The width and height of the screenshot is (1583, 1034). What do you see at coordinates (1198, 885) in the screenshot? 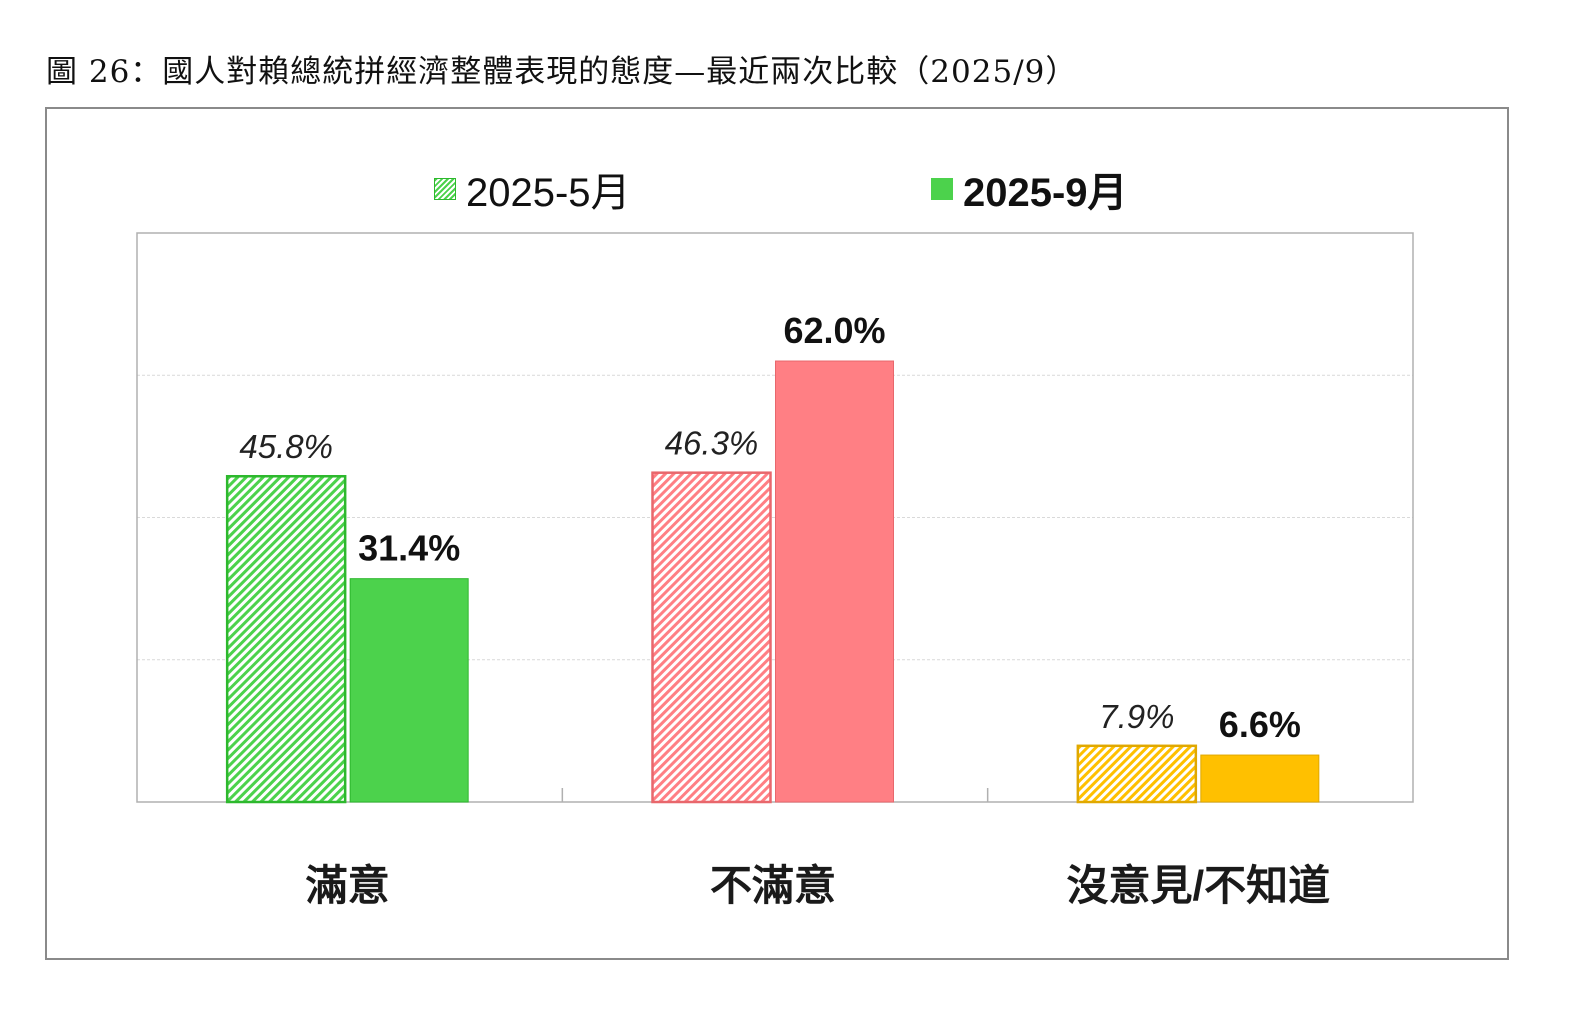
I see `category-label-2: 沒意見/不知道` at bounding box center [1198, 885].